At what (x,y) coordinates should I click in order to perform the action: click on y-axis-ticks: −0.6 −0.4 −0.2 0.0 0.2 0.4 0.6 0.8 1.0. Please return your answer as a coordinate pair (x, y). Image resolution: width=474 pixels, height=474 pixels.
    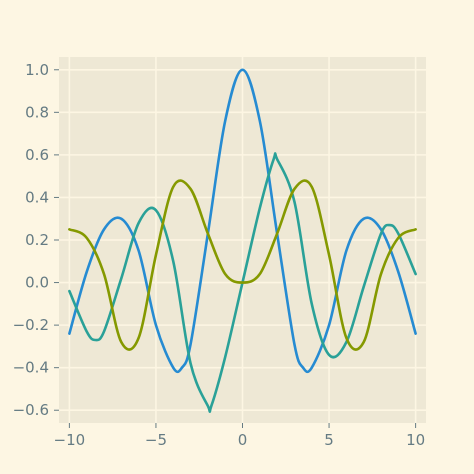
    Looking at the image, I should click on (36, 240).